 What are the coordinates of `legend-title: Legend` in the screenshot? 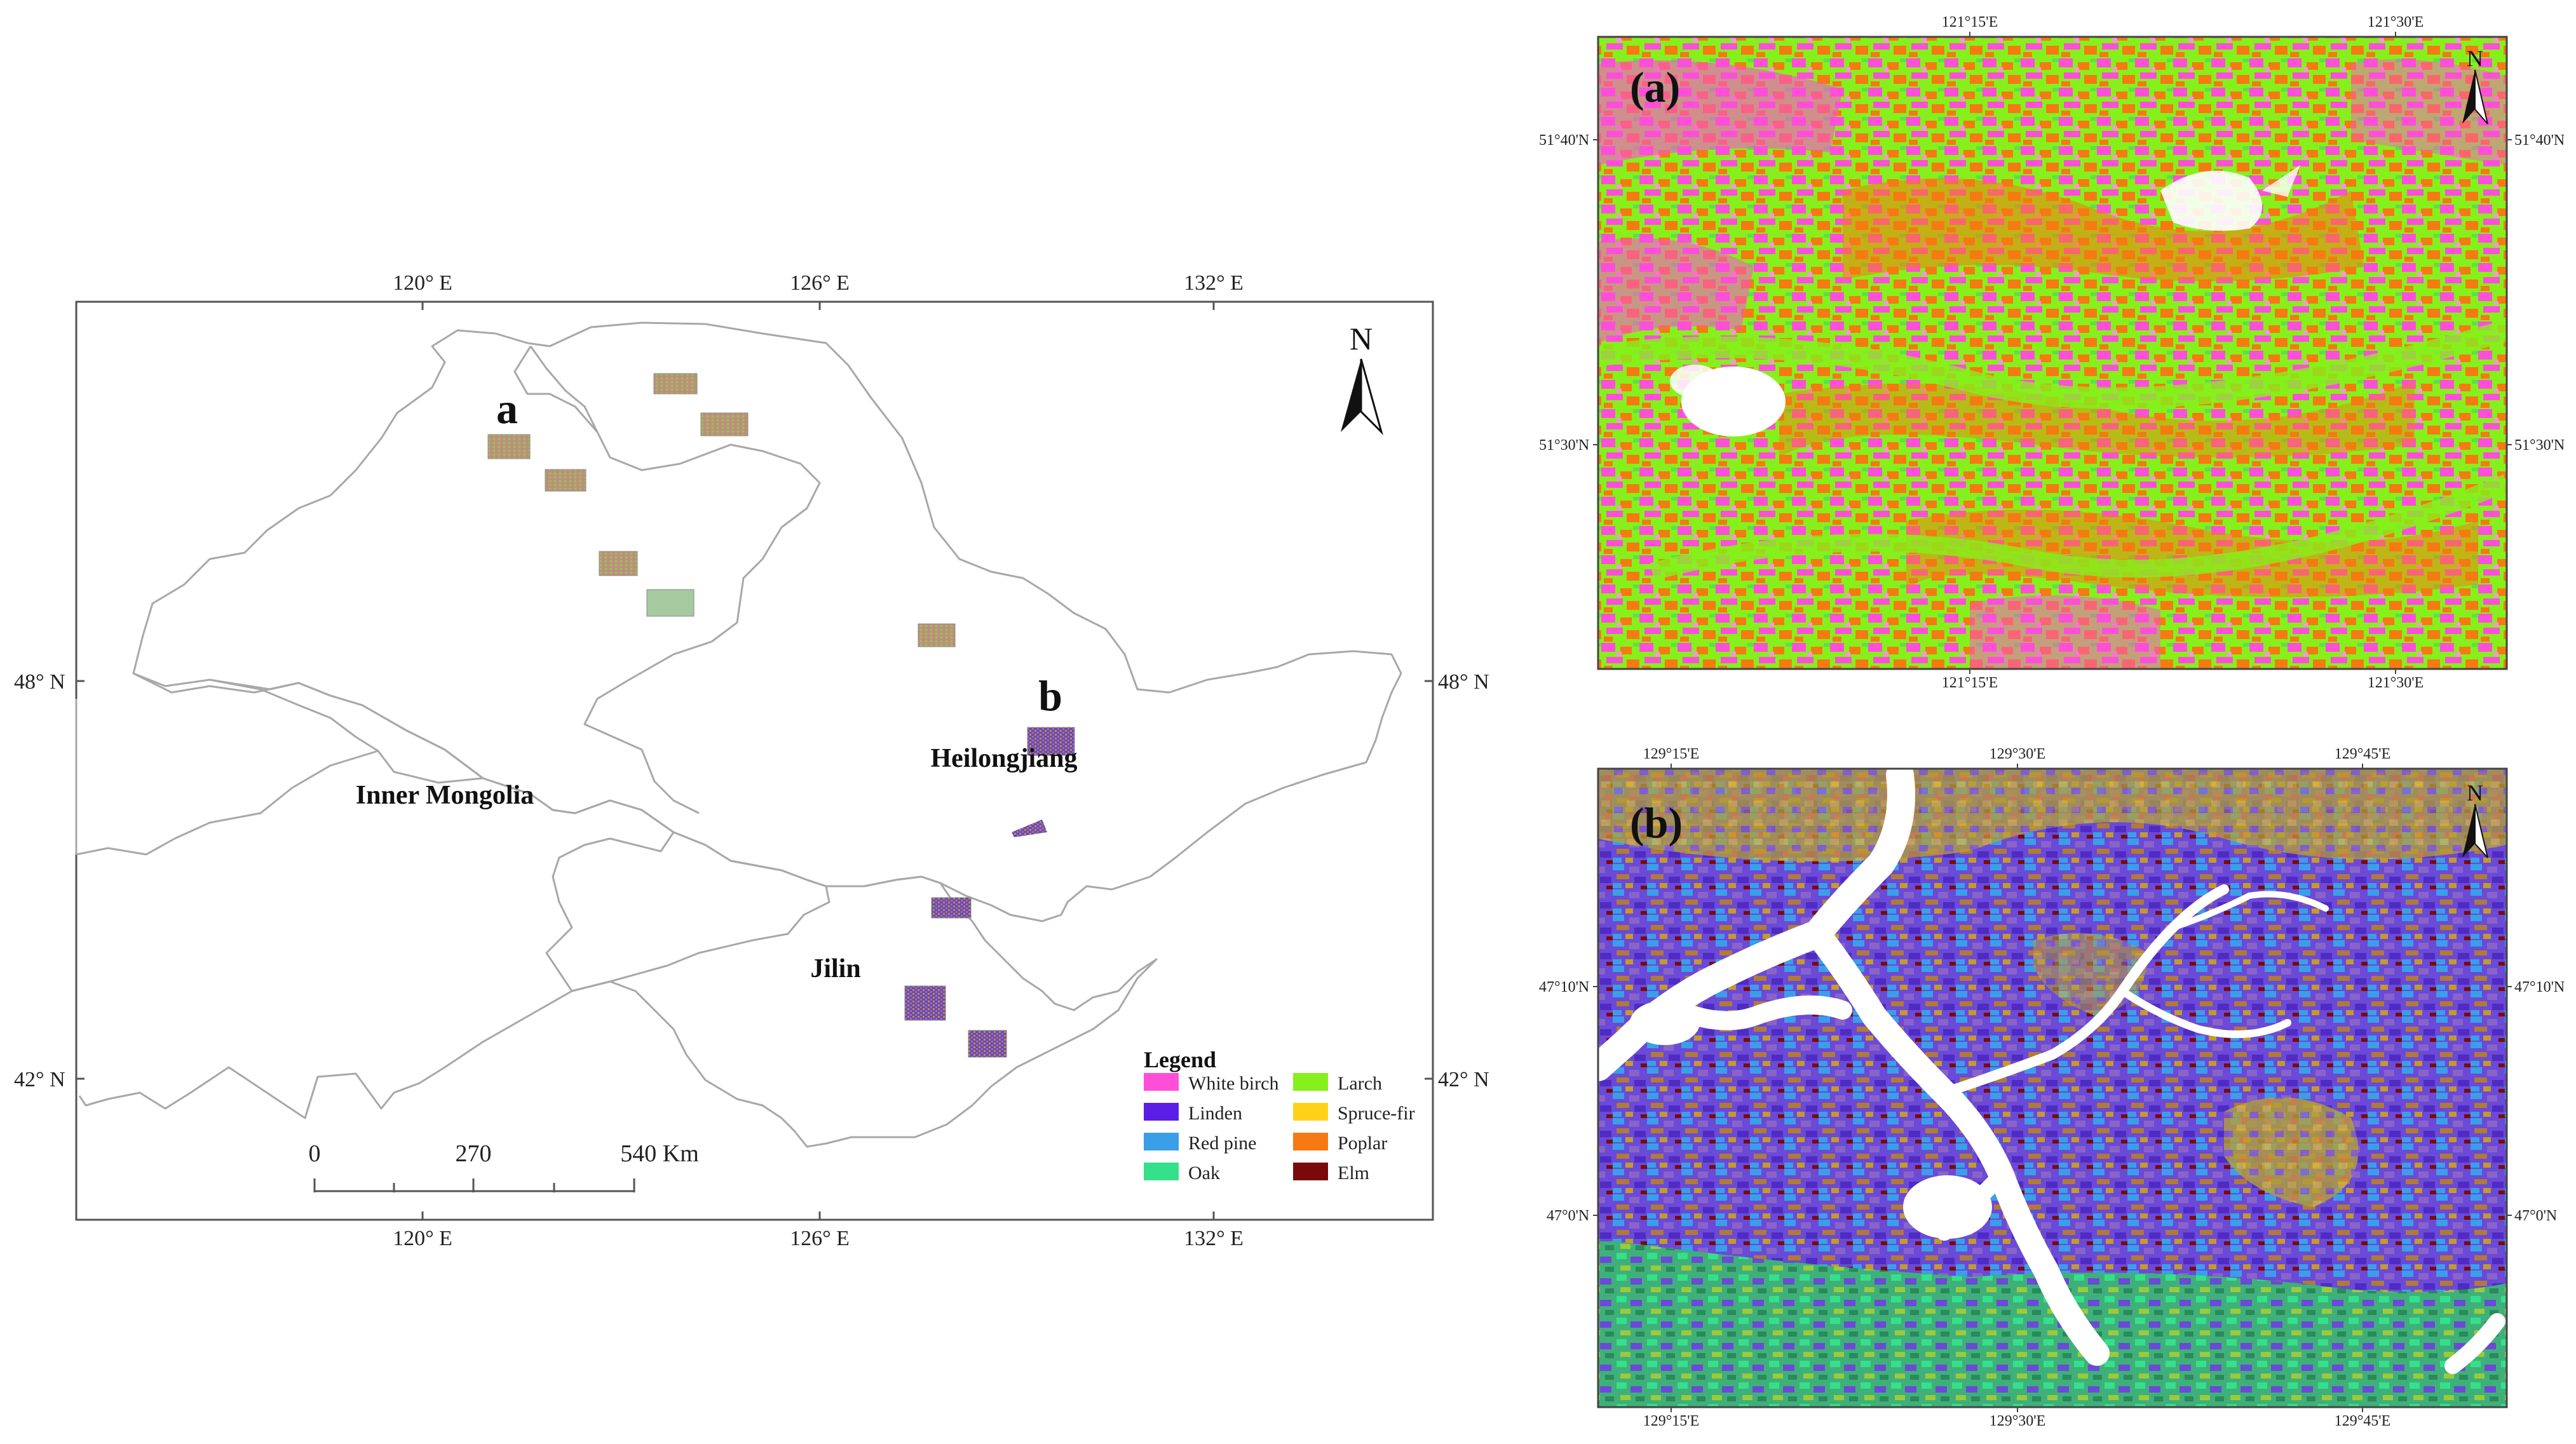 It's located at (1180, 1059).